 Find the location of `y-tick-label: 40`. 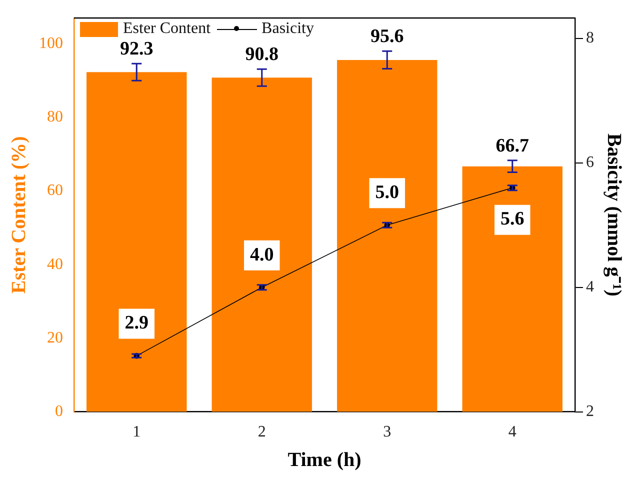

y-tick-label: 40 is located at coordinates (55, 264).